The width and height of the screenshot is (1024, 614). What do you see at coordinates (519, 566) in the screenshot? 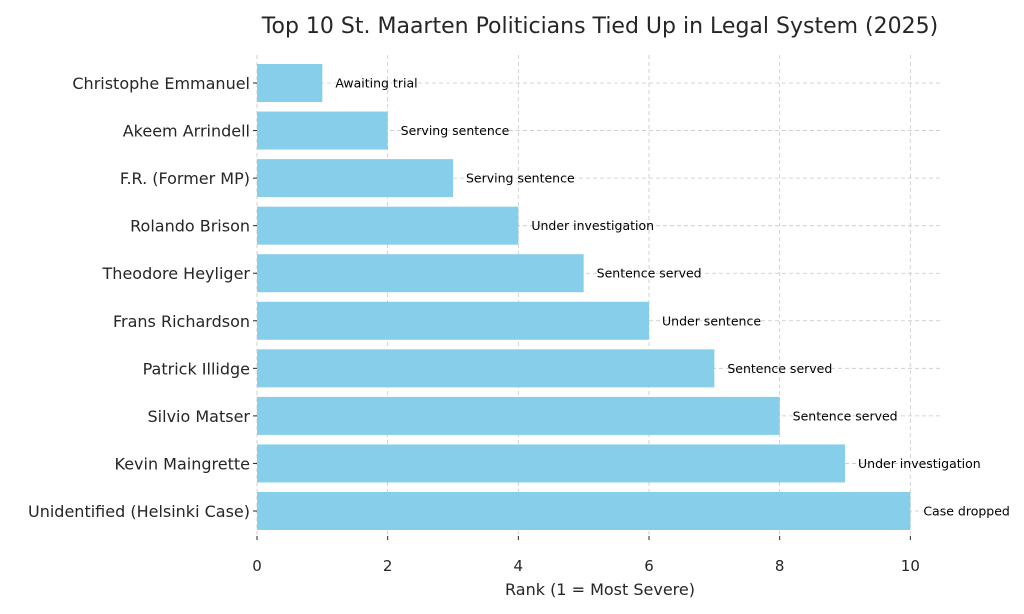
I see `x-tick-label-2: 4` at bounding box center [519, 566].